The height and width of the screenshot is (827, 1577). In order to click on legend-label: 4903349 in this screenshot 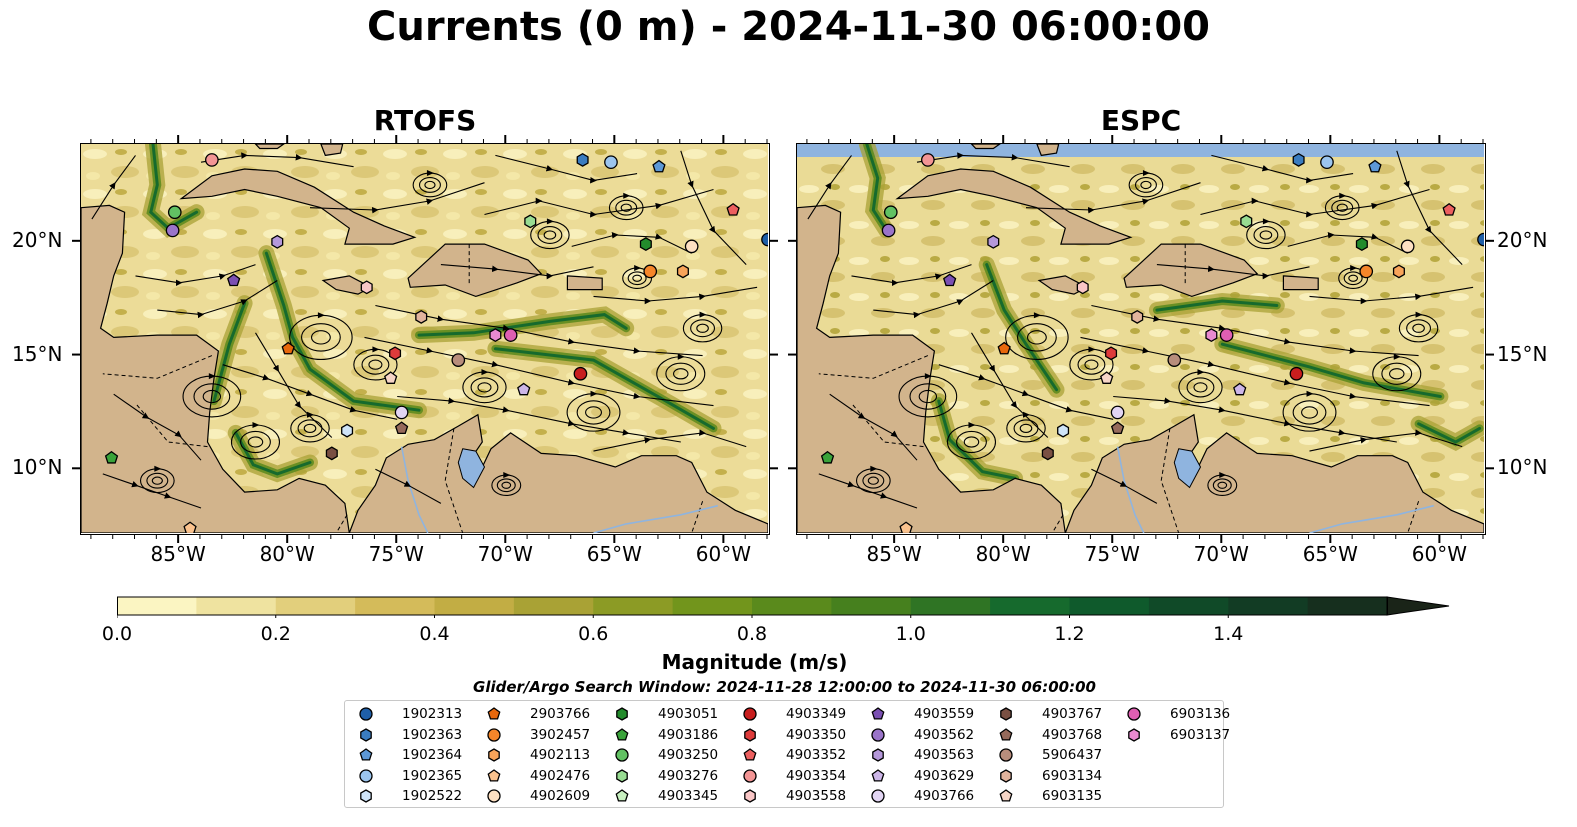, I will do `click(816, 714)`.